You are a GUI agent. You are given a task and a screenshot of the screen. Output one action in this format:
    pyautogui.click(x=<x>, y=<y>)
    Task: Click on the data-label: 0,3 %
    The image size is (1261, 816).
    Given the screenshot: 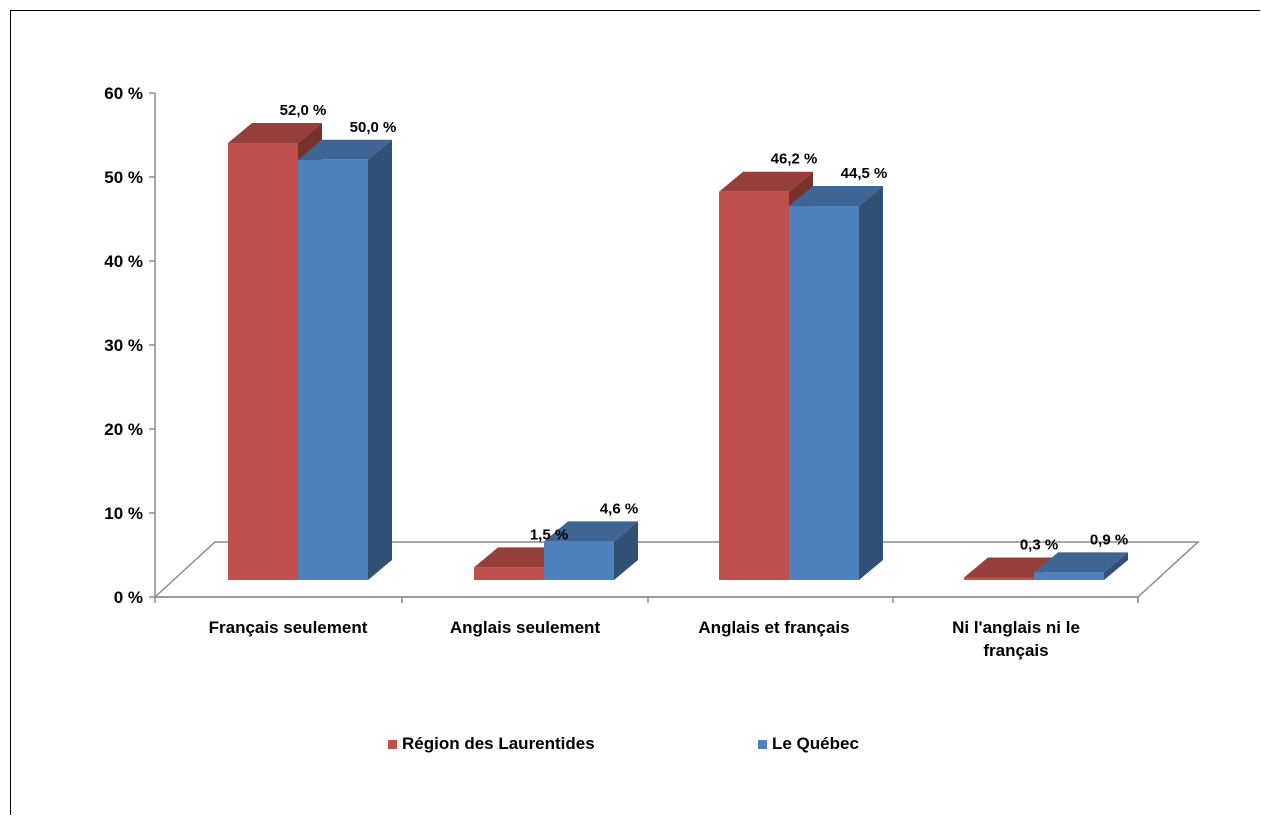 What is the action you would take?
    pyautogui.click(x=1039, y=544)
    